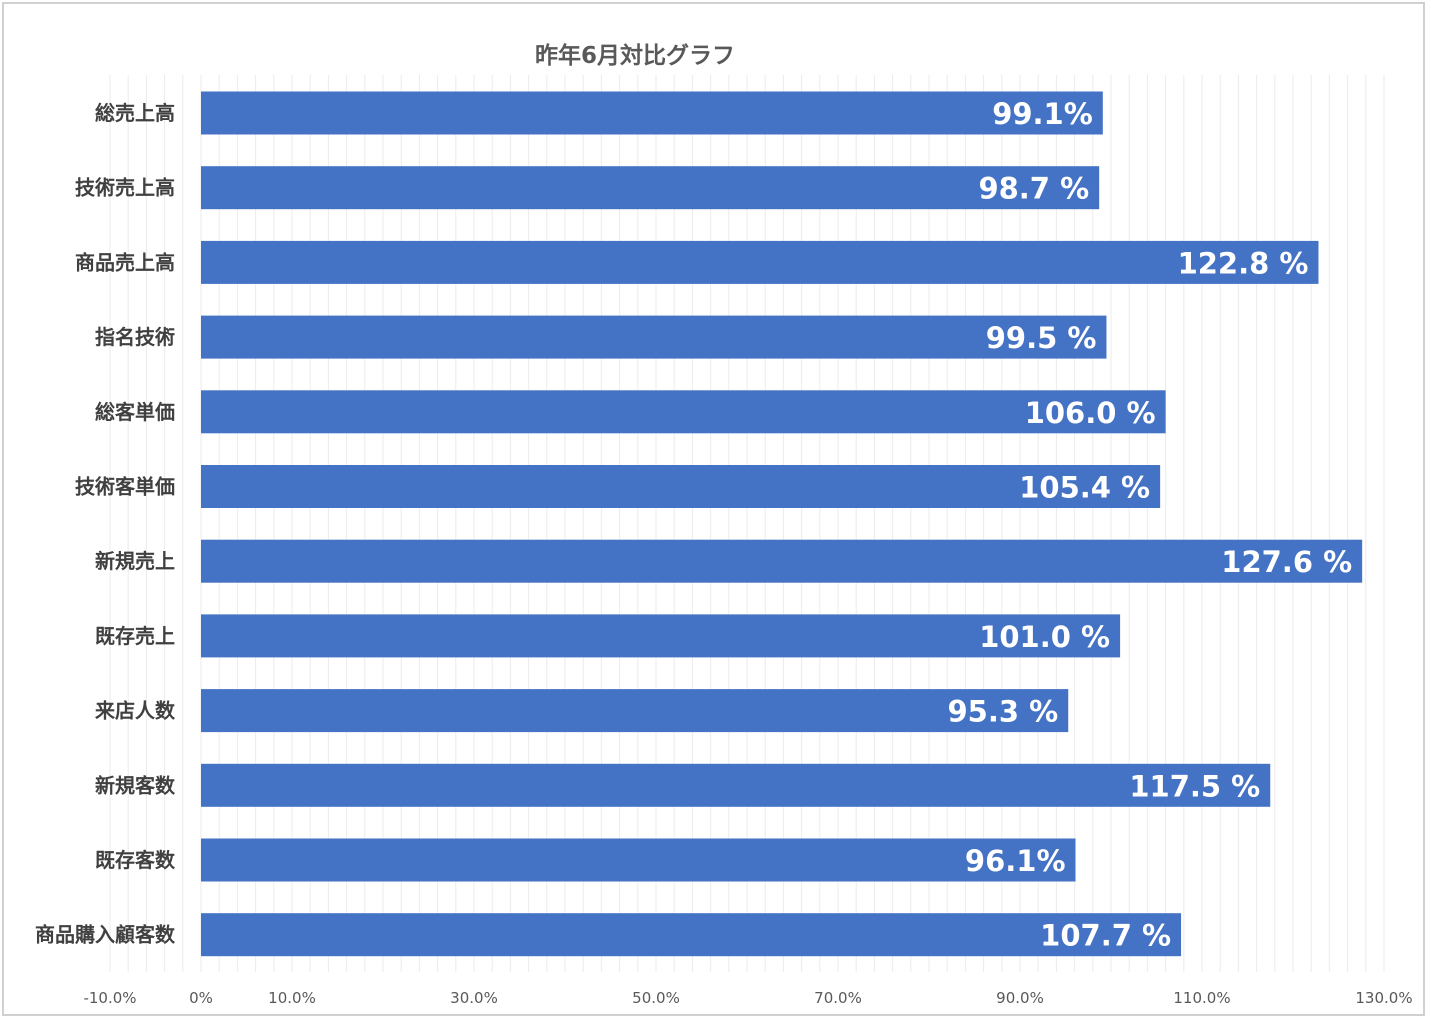  Describe the element at coordinates (201, 998) in the screenshot. I see `x-tick-label: 0%` at that location.